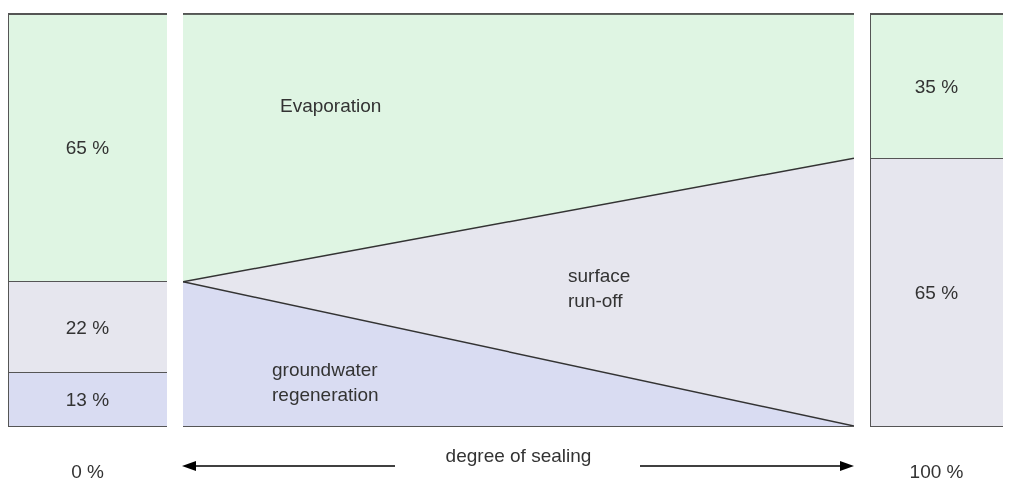 The height and width of the screenshot is (492, 1011). I want to click on data-label: 35 %, so click(936, 86).